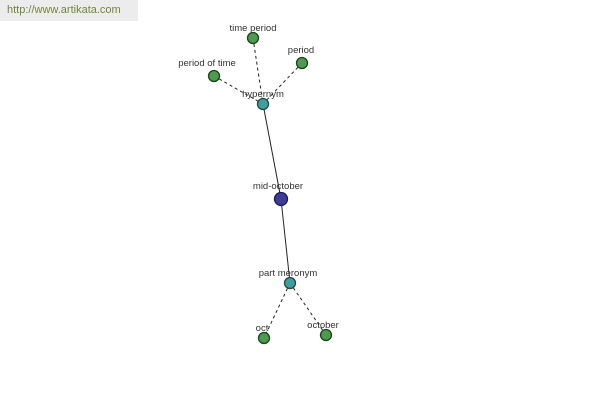 Image resolution: width=600 pixels, height=400 pixels. What do you see at coordinates (253, 28) in the screenshot?
I see `graph-node-label-time-period: time period` at bounding box center [253, 28].